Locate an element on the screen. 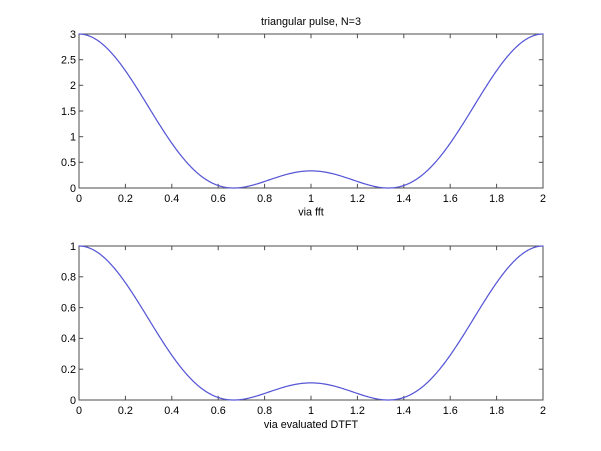 This screenshot has width=601, height=451. svg-text: 3 is located at coordinates (73, 35).